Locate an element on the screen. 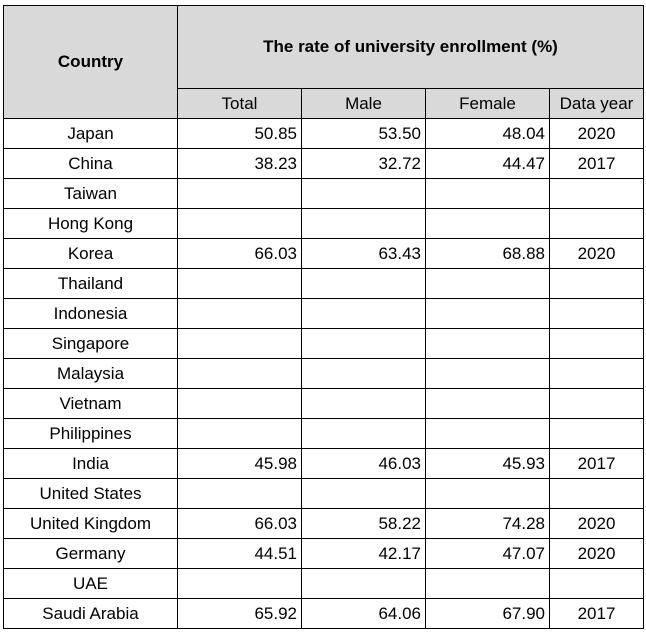  female-cell: 68.88 is located at coordinates (487, 253).